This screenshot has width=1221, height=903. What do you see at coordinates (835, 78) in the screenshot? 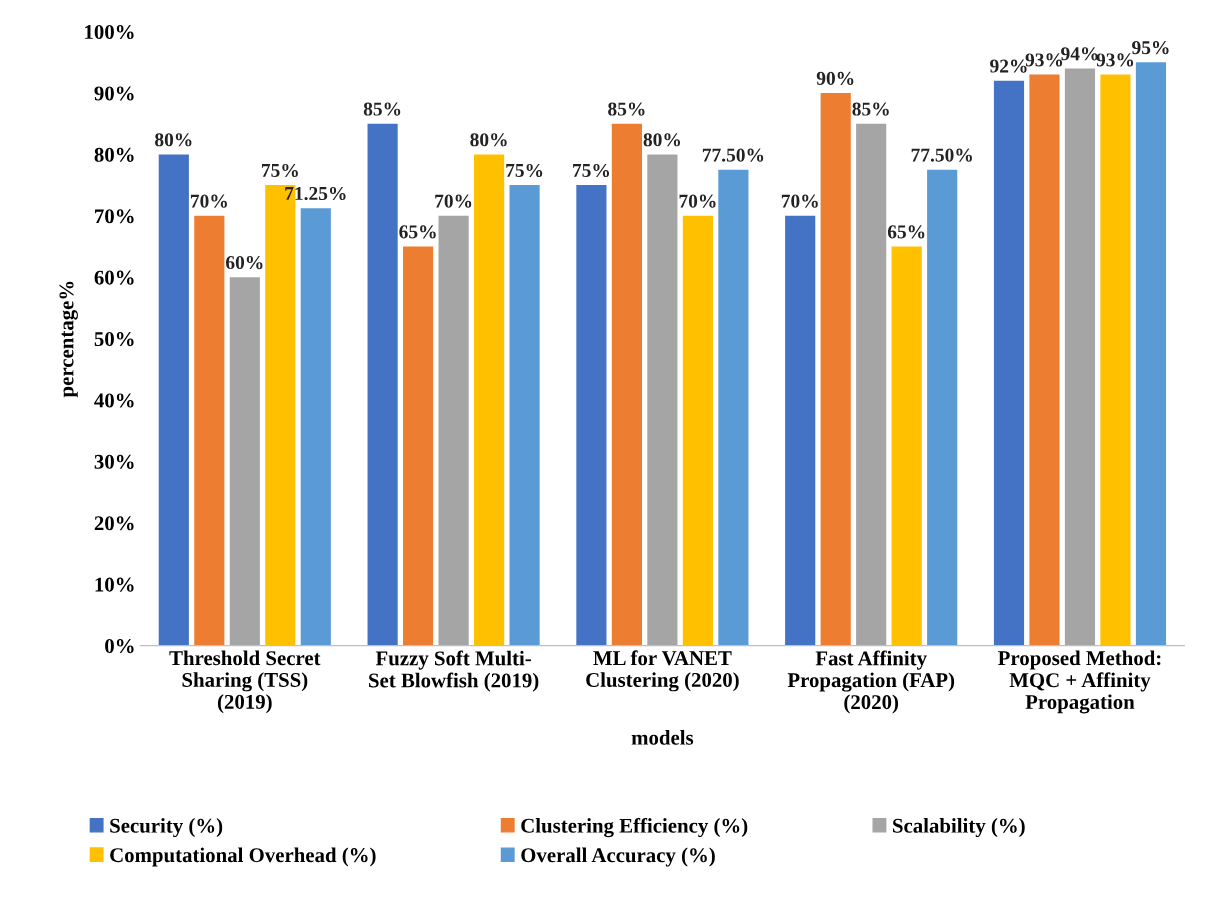
I see `data-label: 90%` at bounding box center [835, 78].